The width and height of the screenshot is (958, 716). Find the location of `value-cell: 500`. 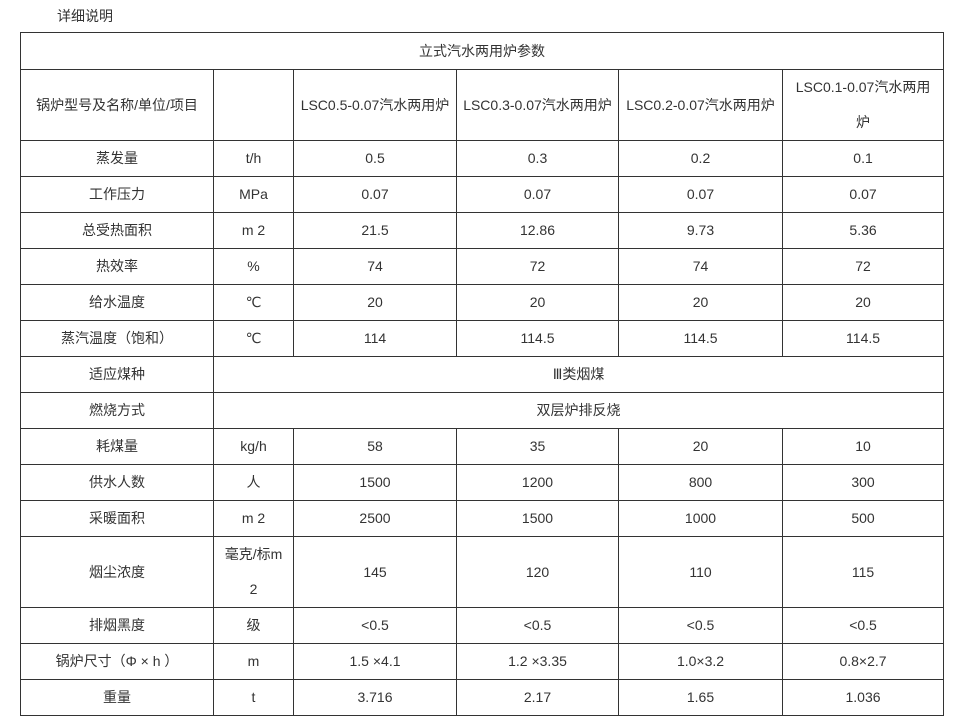

value-cell: 500 is located at coordinates (863, 518).